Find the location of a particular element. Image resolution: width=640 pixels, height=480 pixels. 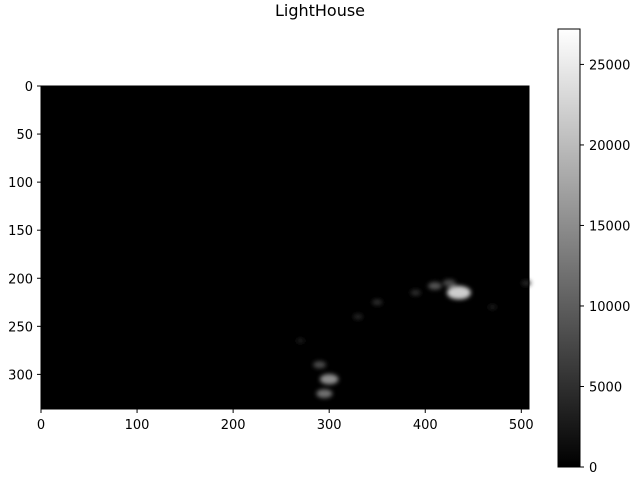

x-tick-label: 500 is located at coordinates (521, 425).